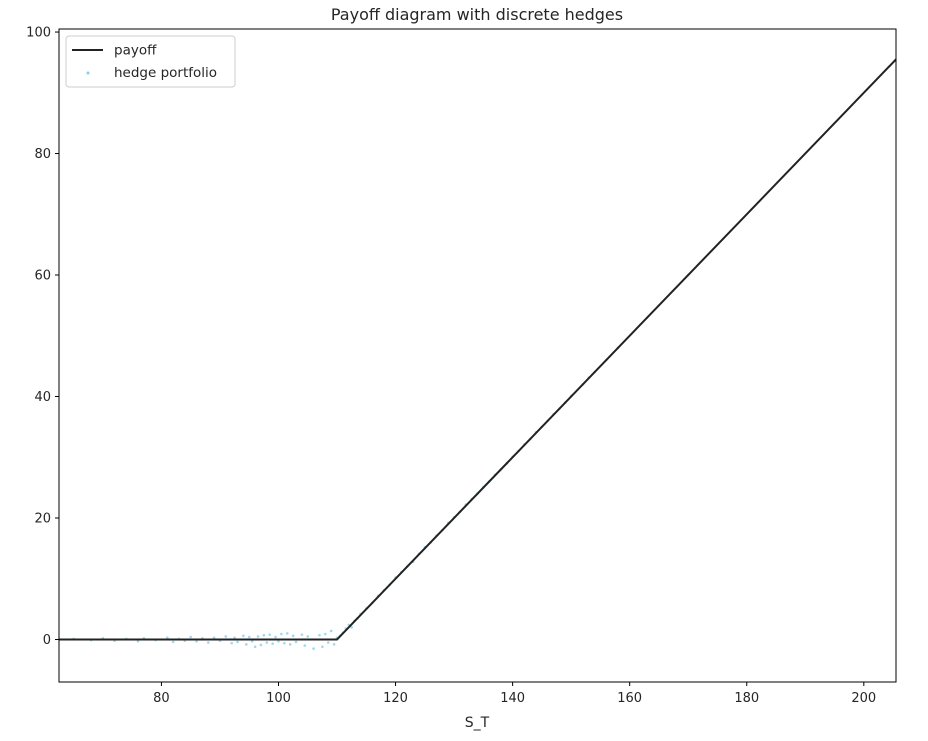 The width and height of the screenshot is (928, 741). What do you see at coordinates (42, 397) in the screenshot?
I see `y-tick-label: 40` at bounding box center [42, 397].